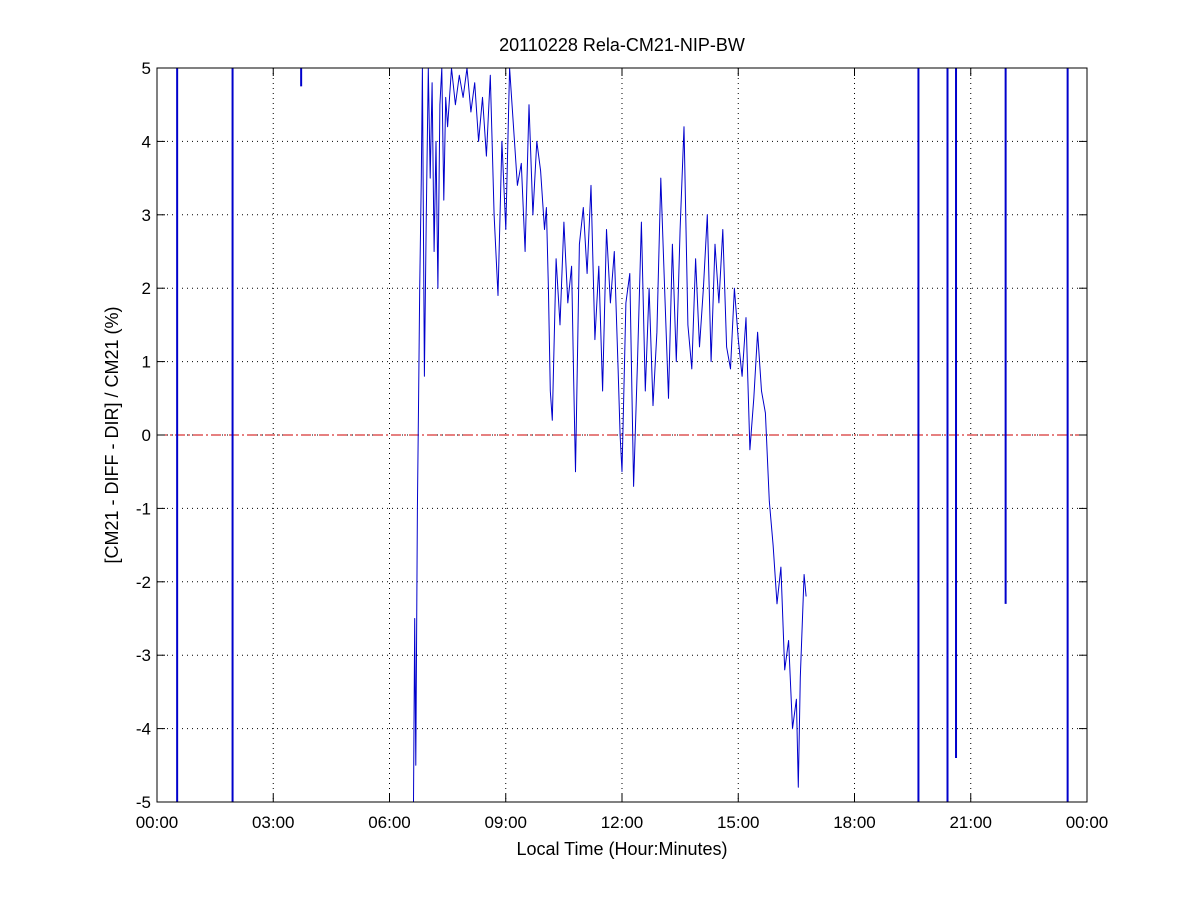 Image resolution: width=1201 pixels, height=906 pixels. I want to click on y-tick-label: -1, so click(143, 508).